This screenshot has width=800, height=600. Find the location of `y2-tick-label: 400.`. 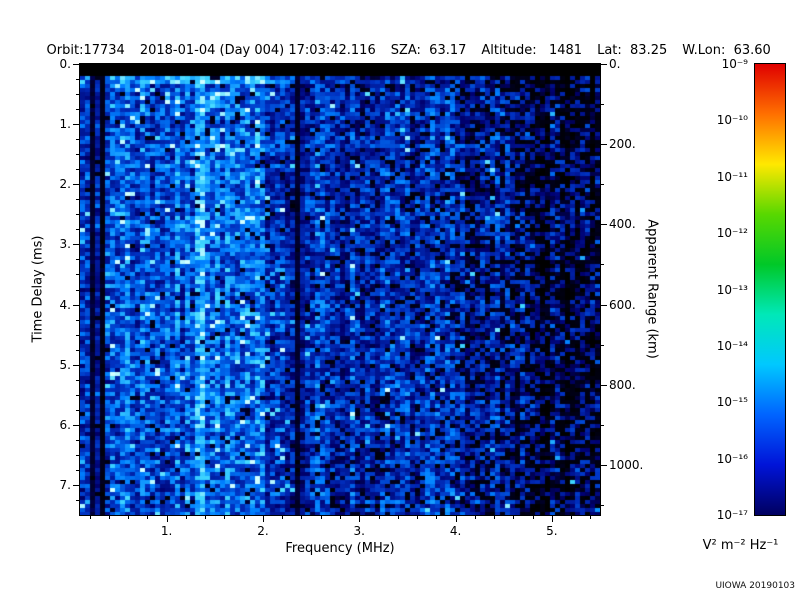

y2-tick-label: 400. is located at coordinates (622, 224).